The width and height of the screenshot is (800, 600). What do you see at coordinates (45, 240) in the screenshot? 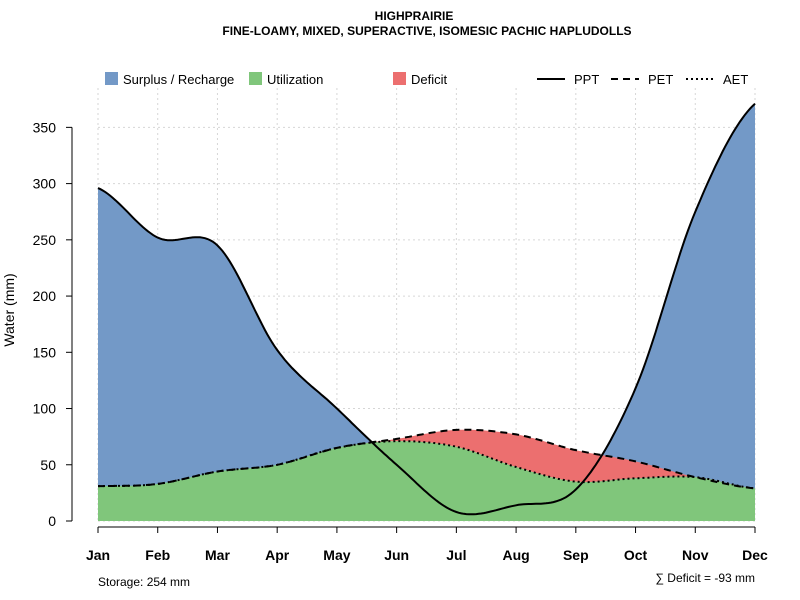
I see `y-tick-label: 250` at bounding box center [45, 240].